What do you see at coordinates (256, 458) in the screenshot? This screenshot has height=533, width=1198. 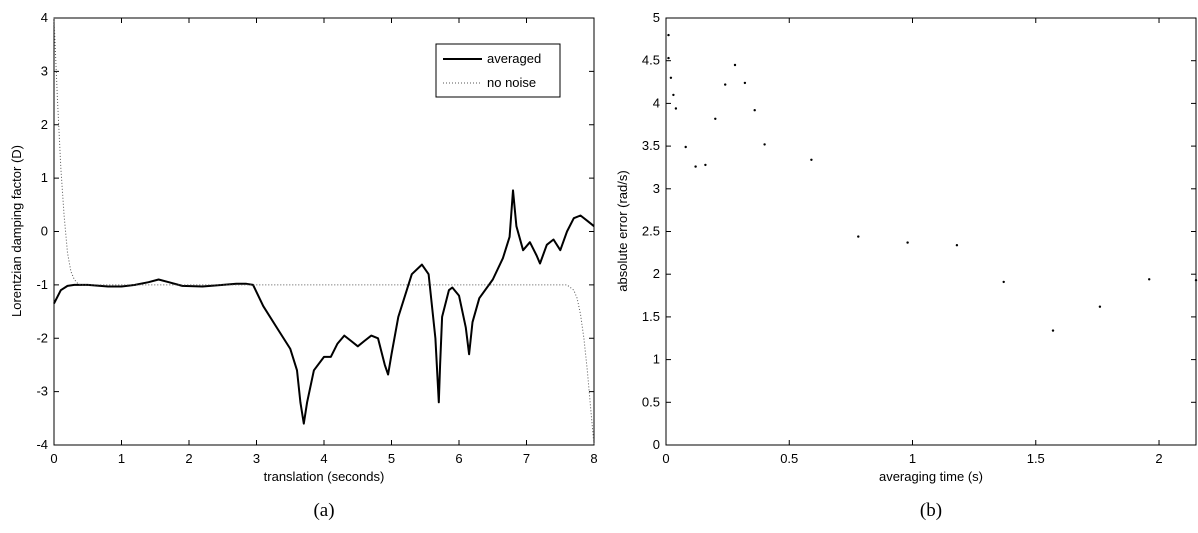 I see `x-tick-label: 3` at bounding box center [256, 458].